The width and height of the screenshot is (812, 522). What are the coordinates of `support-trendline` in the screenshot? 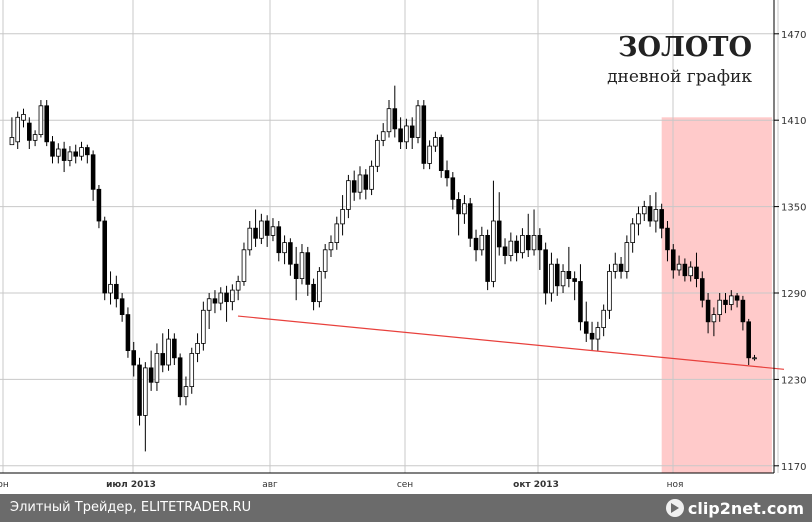 It's located at (511, 342).